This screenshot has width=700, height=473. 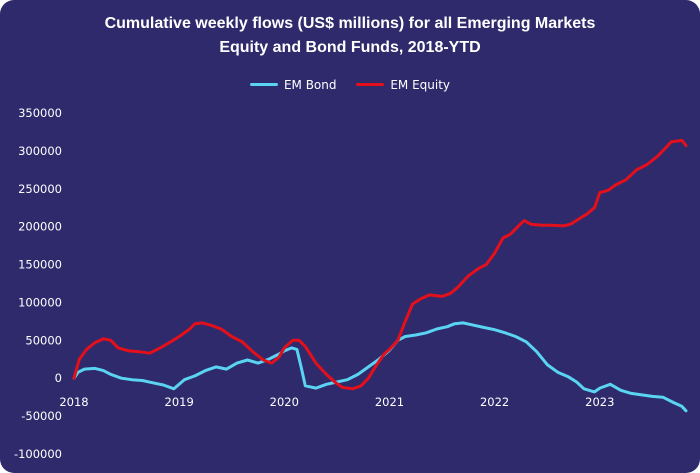 I want to click on y-tick-label: 300000, so click(x=40, y=151).